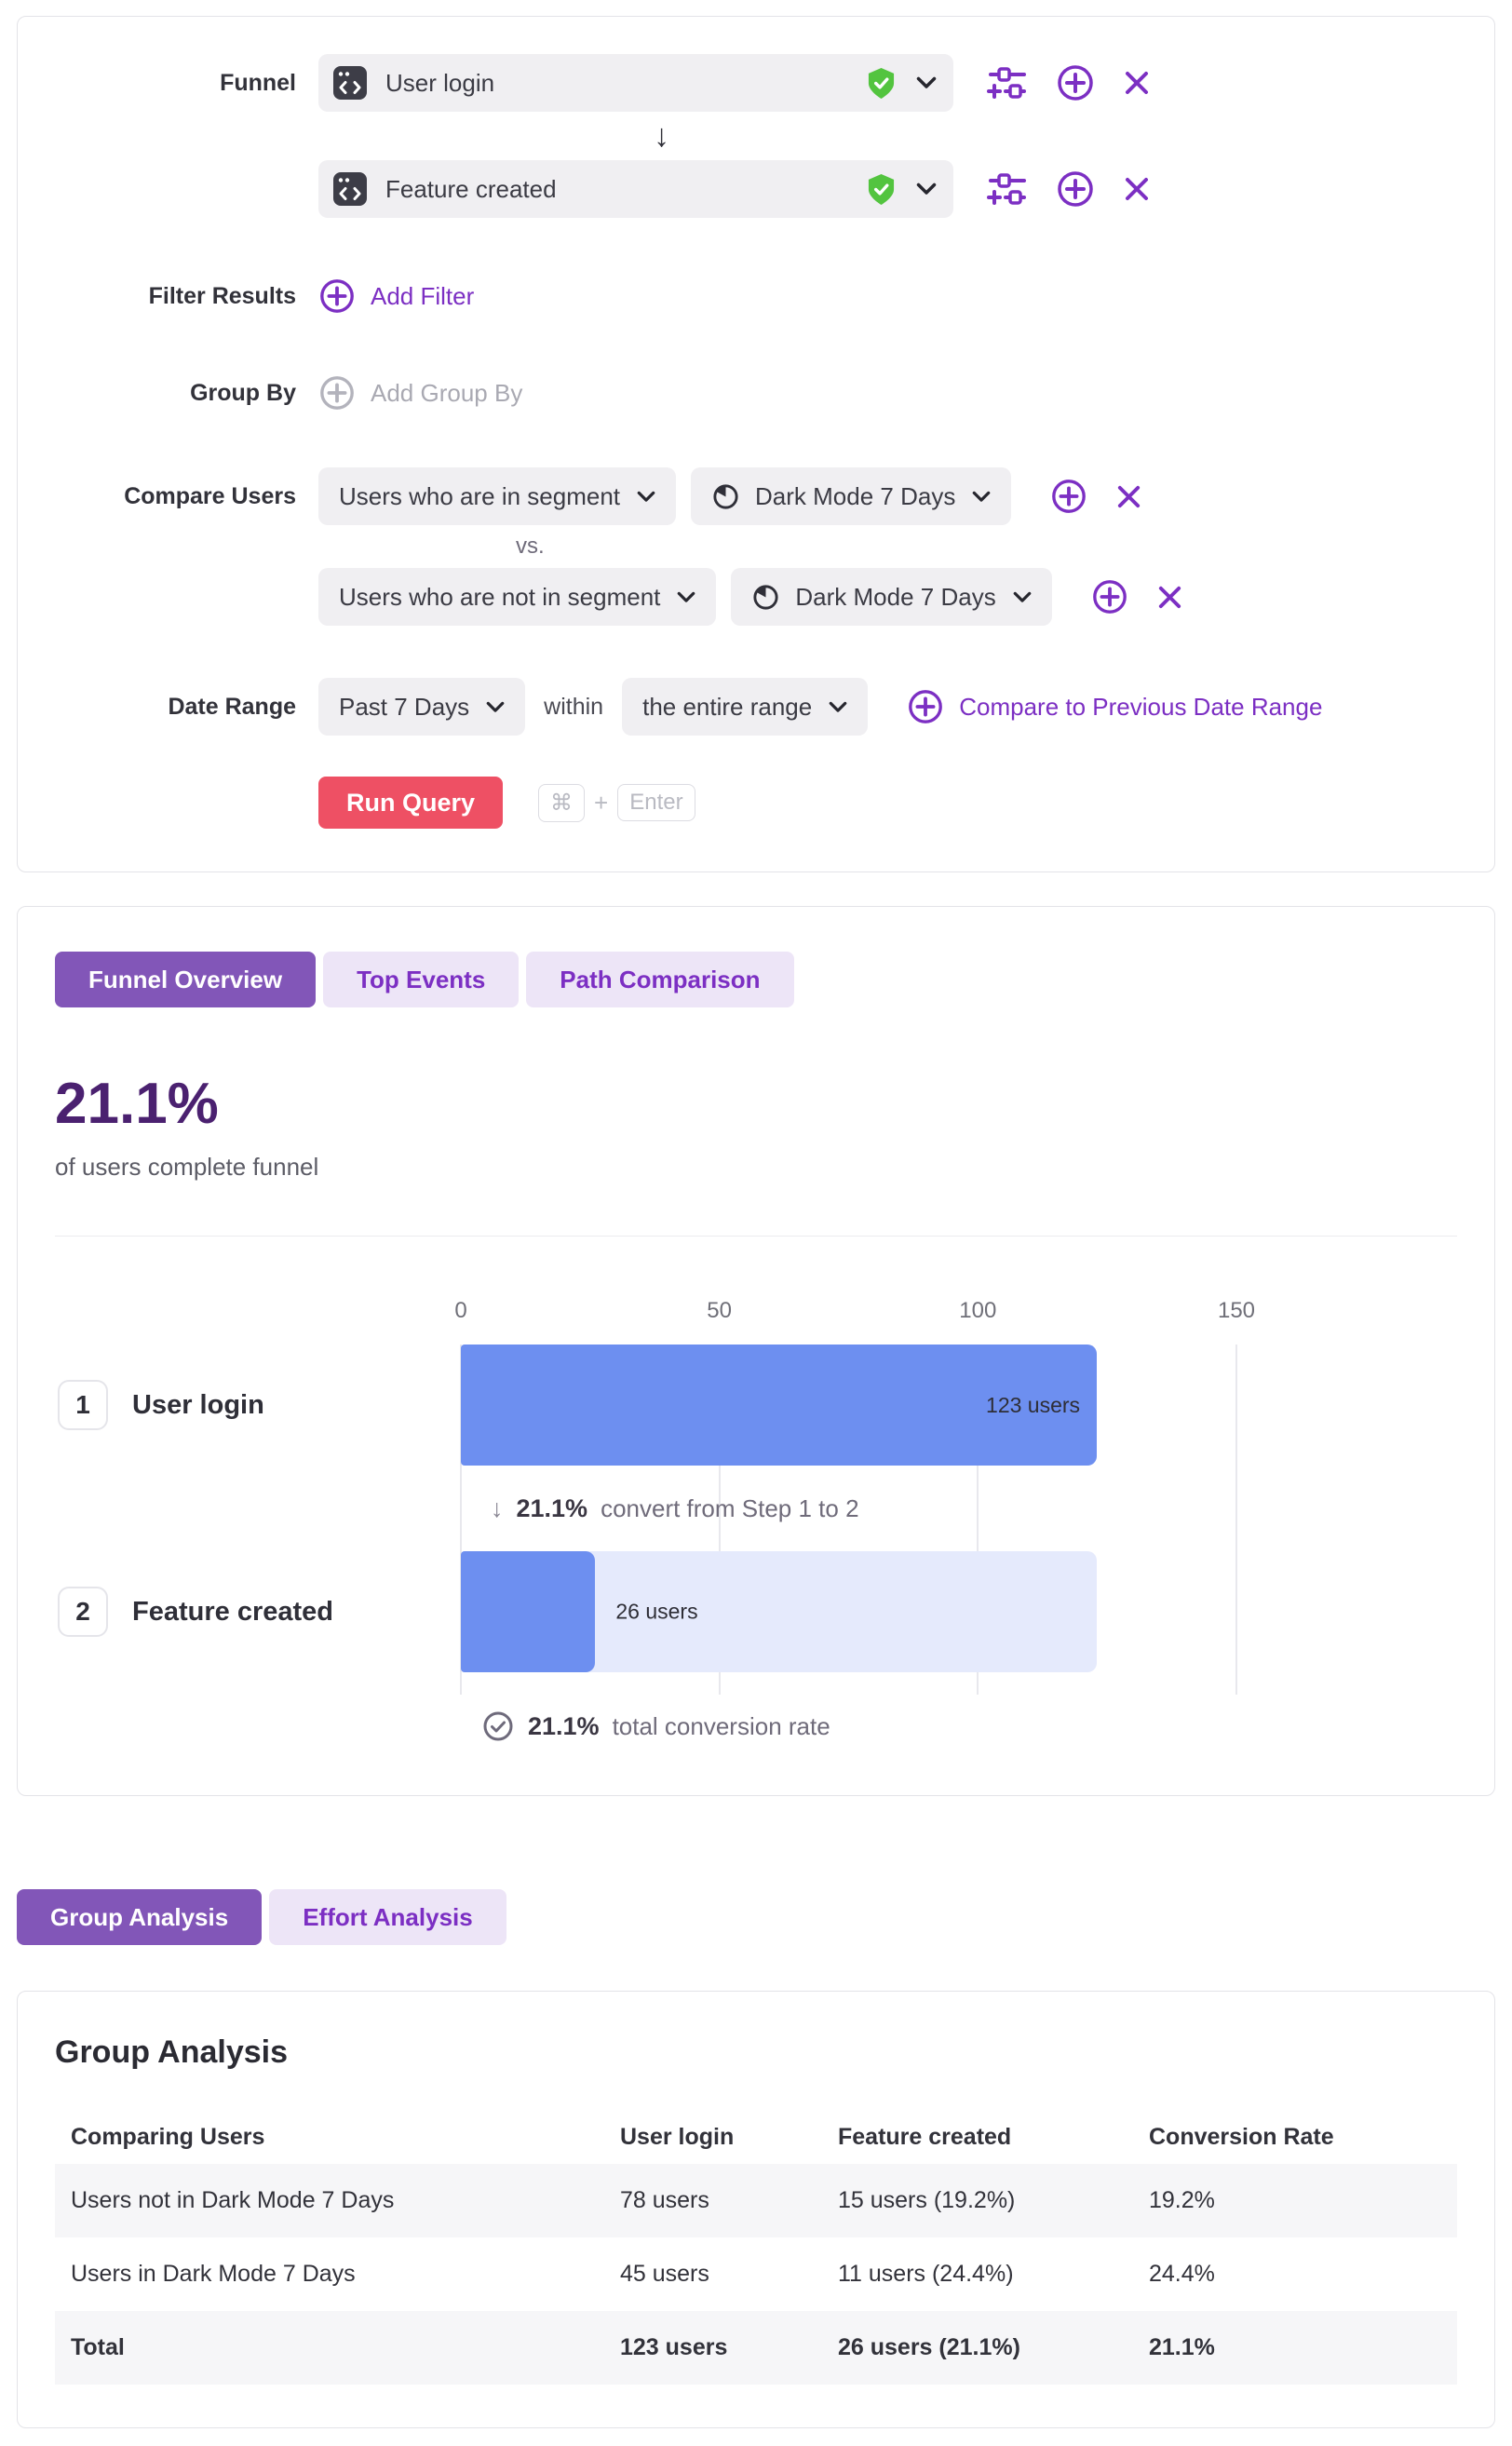 The width and height of the screenshot is (1512, 2446). Describe the element at coordinates (83, 1612) in the screenshot. I see `step-2-number-badge: 2` at that location.